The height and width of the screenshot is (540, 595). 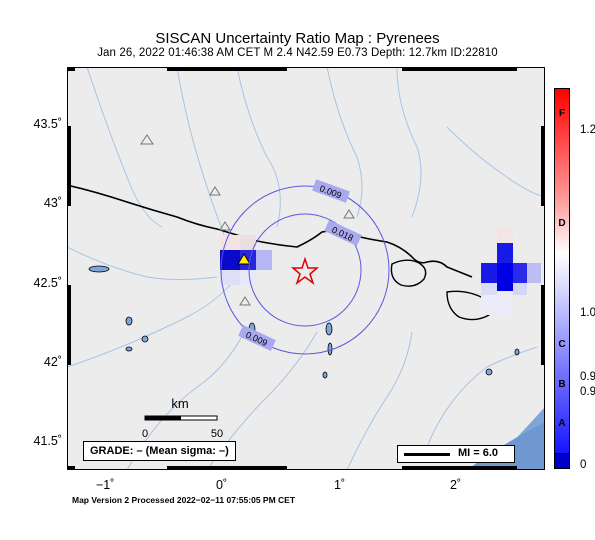 I want to click on contours, so click(x=305, y=270).